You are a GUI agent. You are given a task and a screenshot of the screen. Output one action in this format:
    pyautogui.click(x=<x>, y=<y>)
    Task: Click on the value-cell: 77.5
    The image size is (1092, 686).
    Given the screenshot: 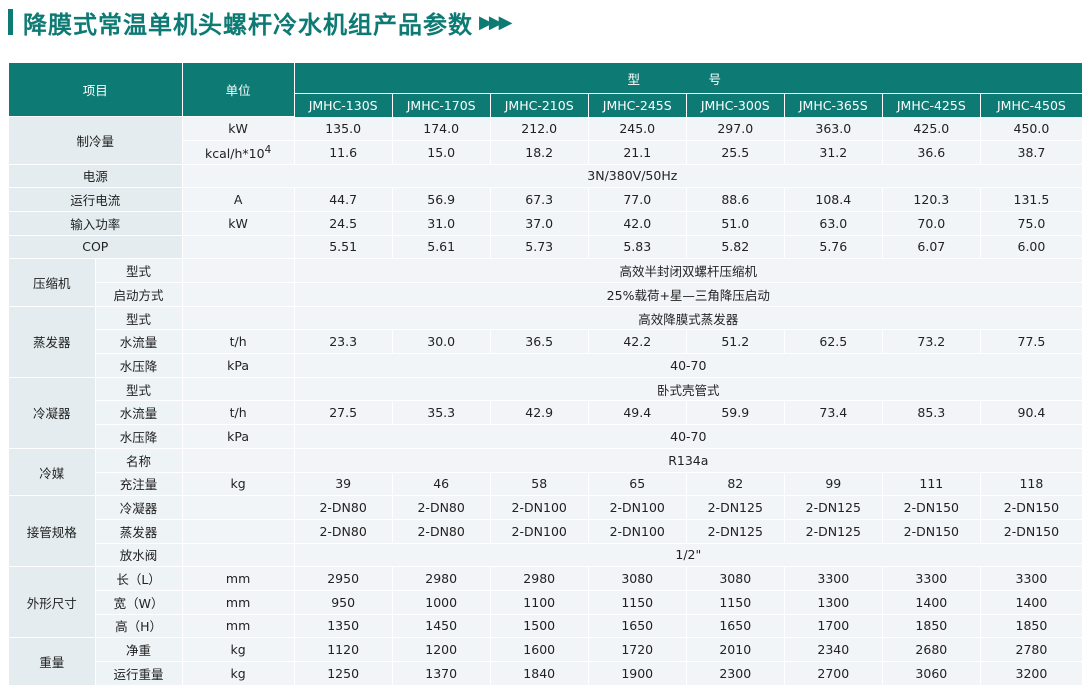 What is the action you would take?
    pyautogui.click(x=1032, y=342)
    